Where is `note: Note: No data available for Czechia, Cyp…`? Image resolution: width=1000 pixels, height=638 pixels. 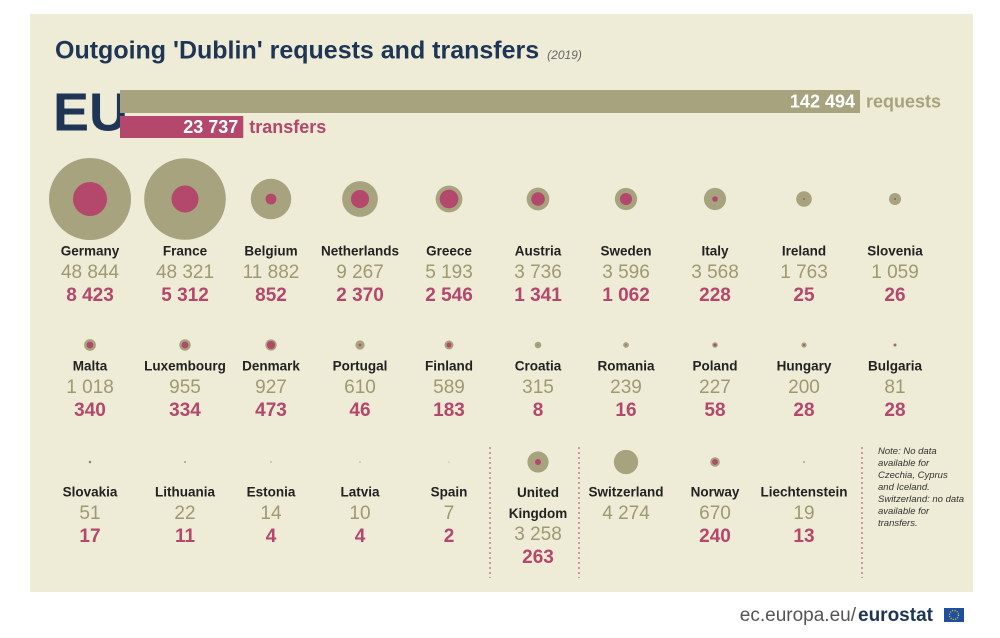
note: Note: No data available for Czechia, Cyp… is located at coordinates (921, 487).